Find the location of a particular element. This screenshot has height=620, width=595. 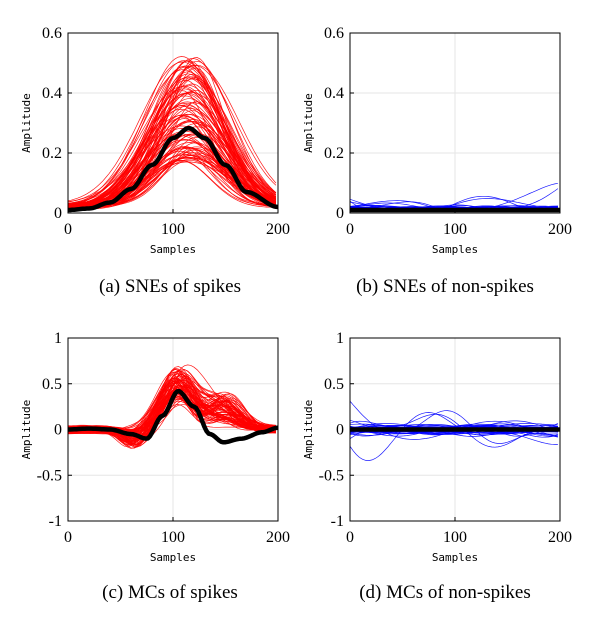

caption-c: (c) MCs of spikes is located at coordinates (170, 592).